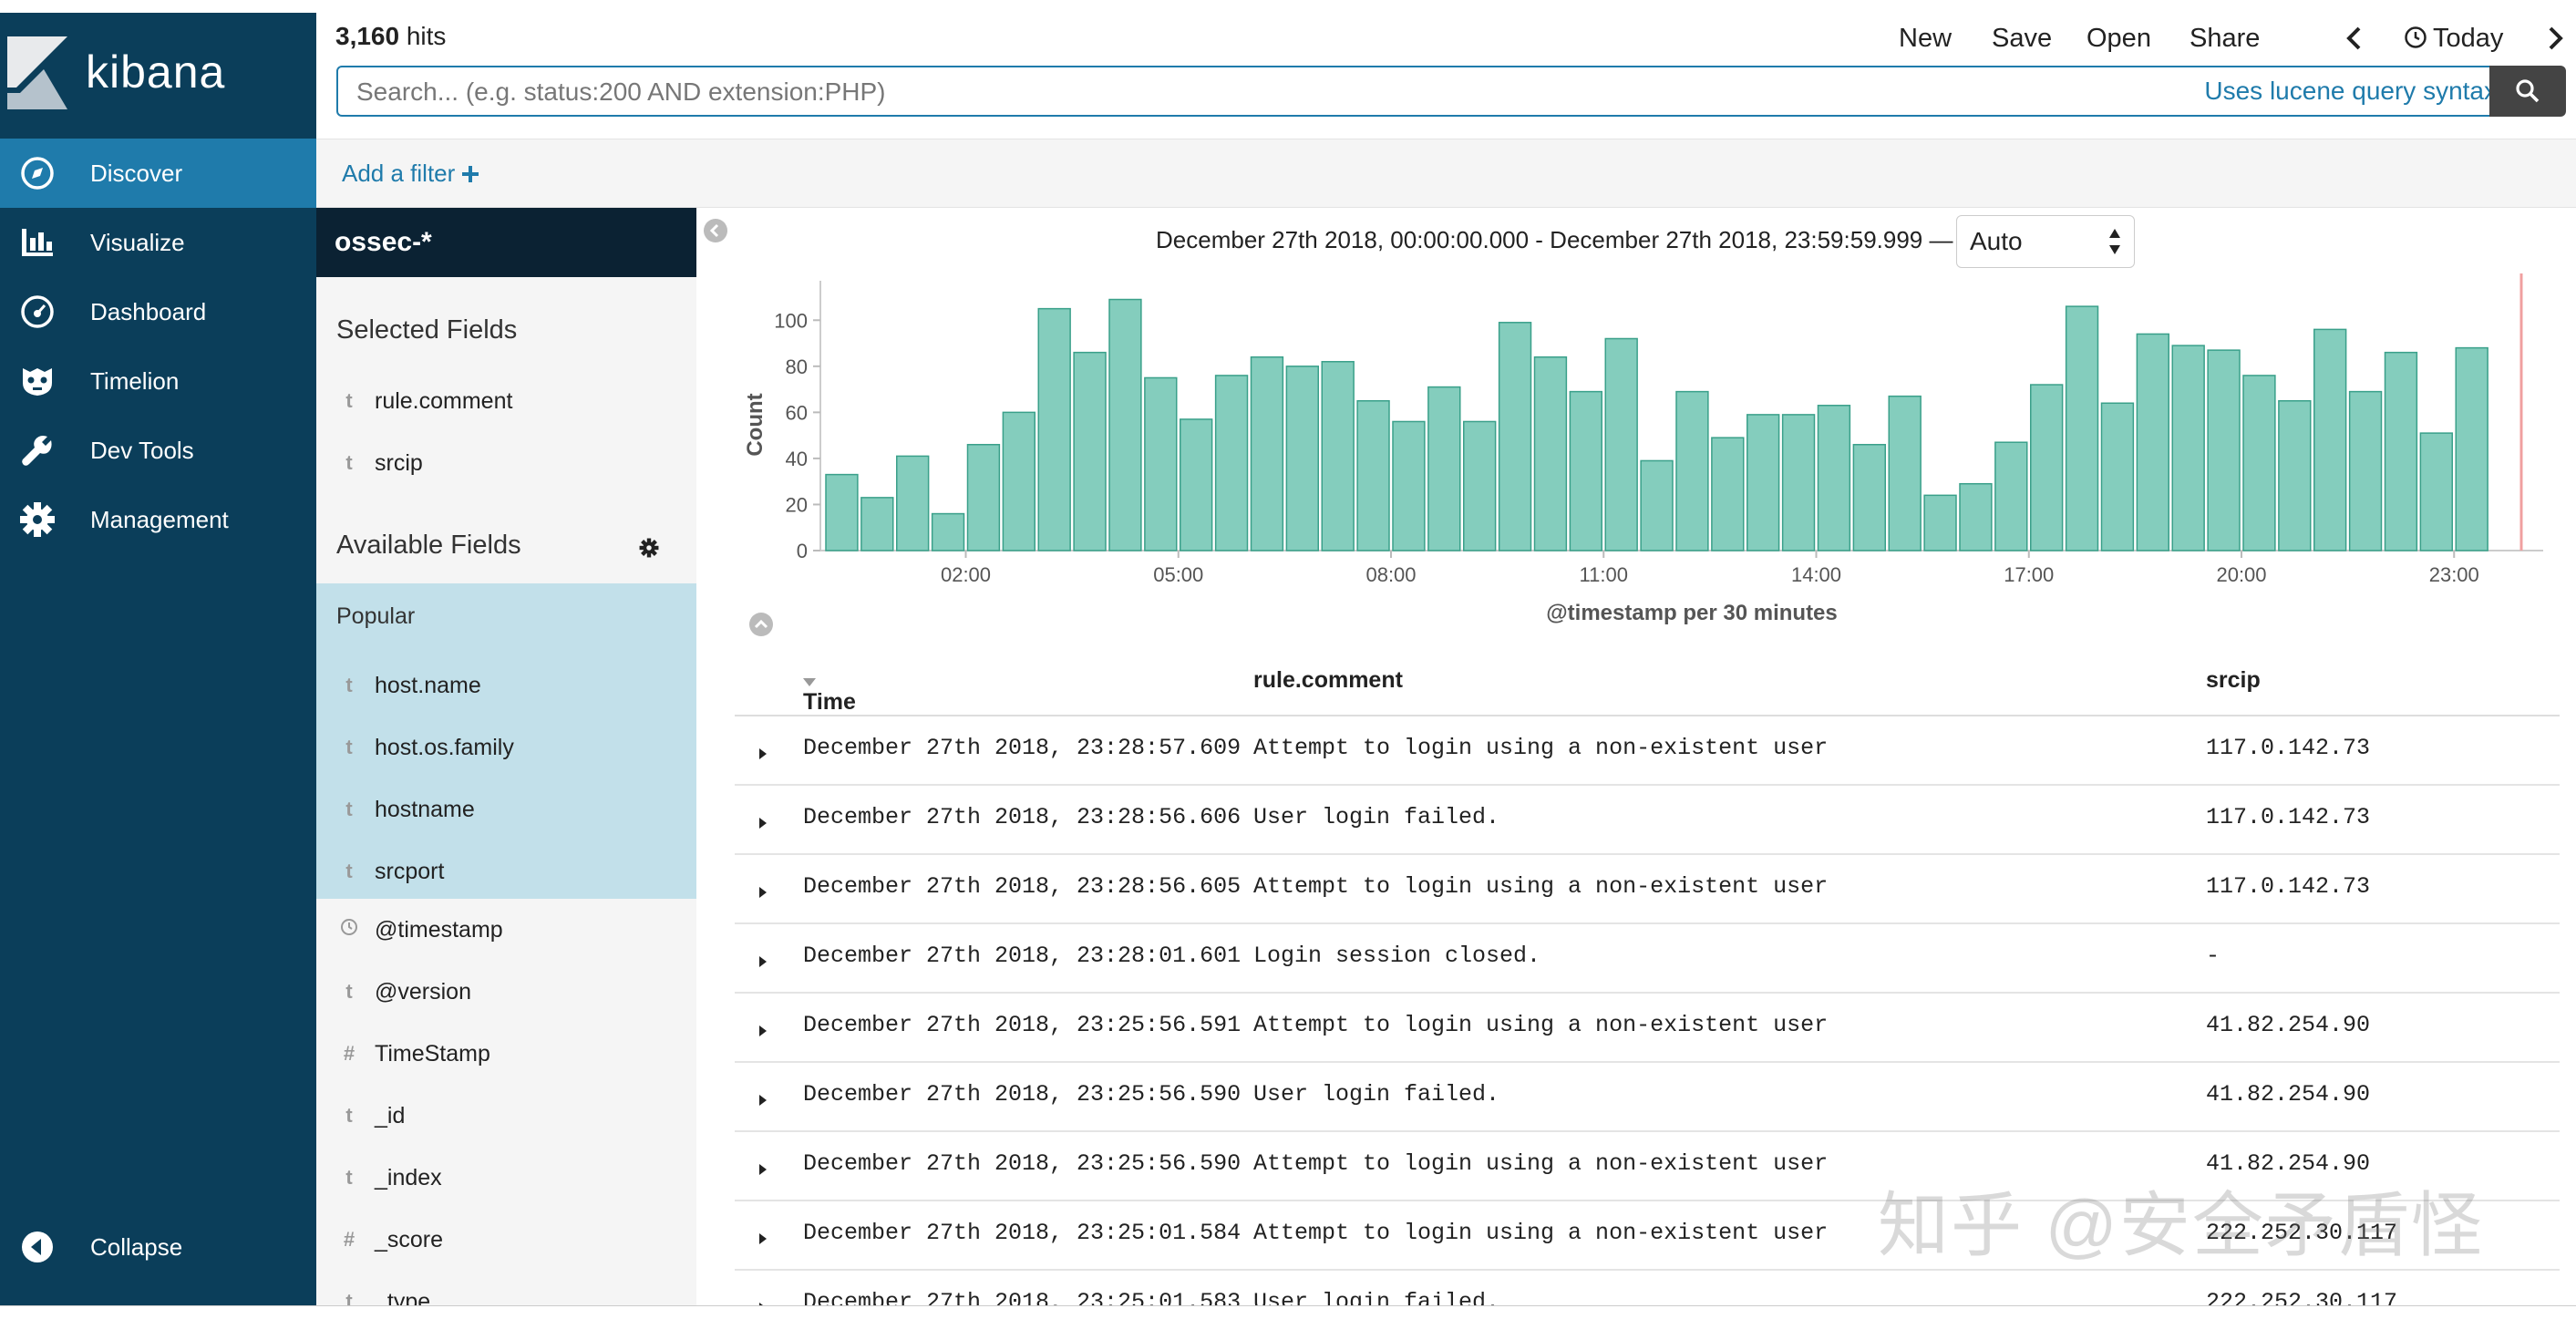 This screenshot has height=1319, width=2576. What do you see at coordinates (829, 691) in the screenshot?
I see `column-header-time: Time` at bounding box center [829, 691].